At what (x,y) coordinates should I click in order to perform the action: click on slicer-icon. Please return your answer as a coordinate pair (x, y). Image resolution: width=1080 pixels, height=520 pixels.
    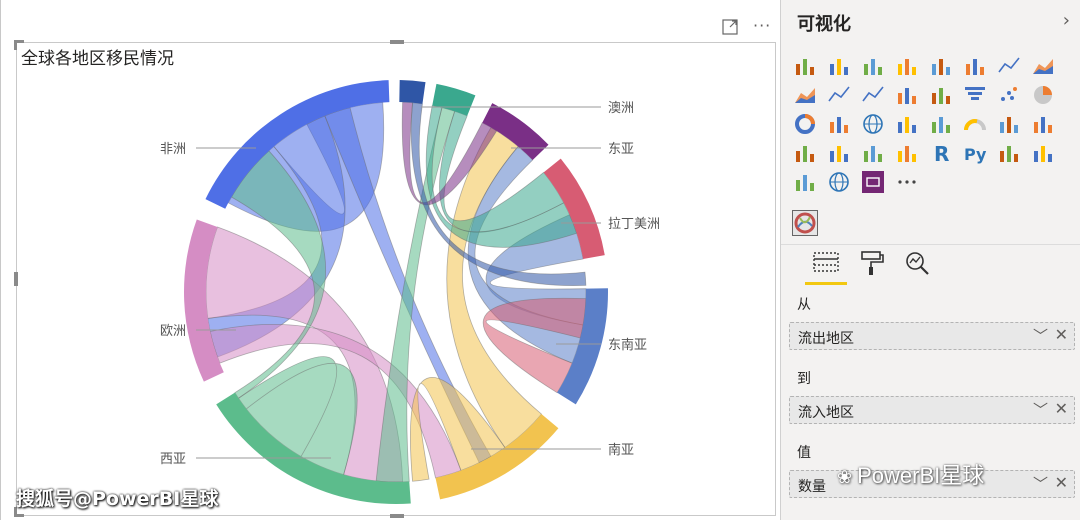
    Looking at the image, I should click on (839, 153).